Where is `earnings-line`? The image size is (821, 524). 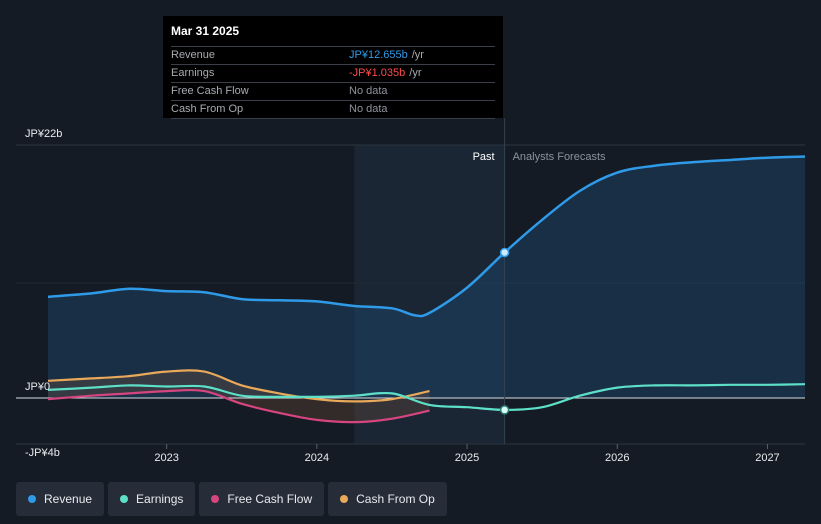 earnings-line is located at coordinates (426, 397).